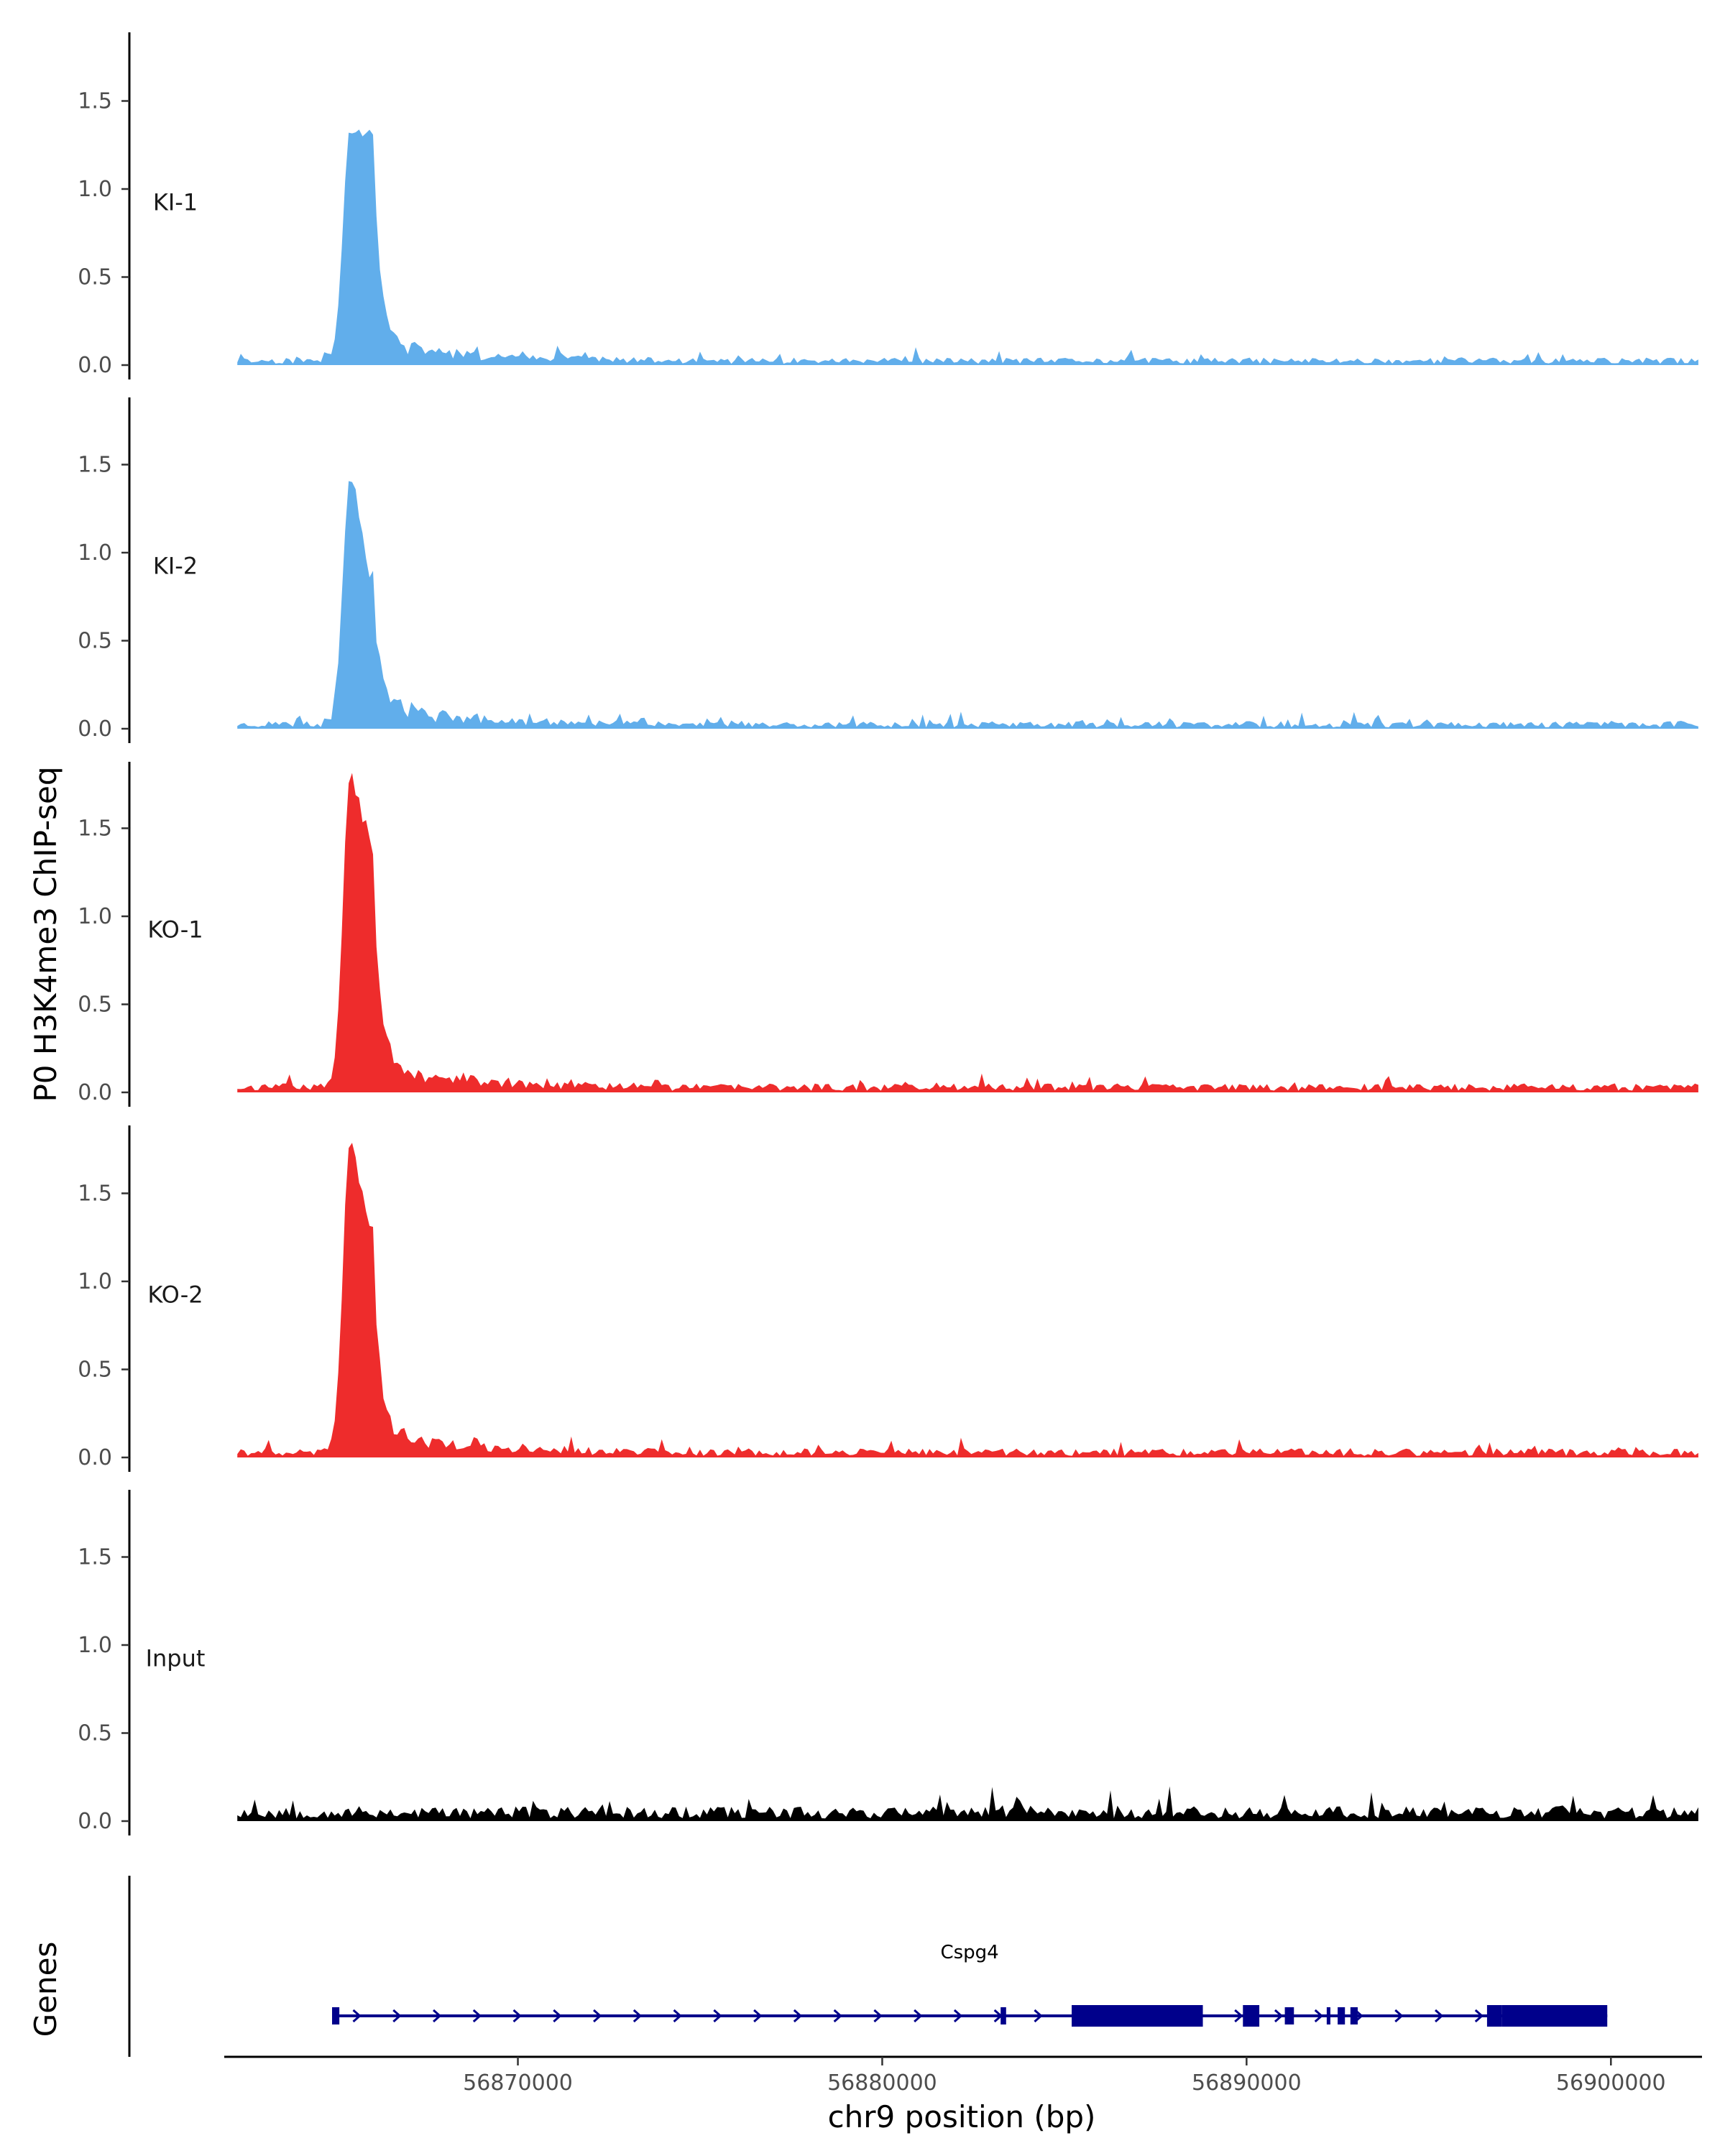 Image resolution: width=1725 pixels, height=2156 pixels. I want to click on x-axis: 56870000 56880000 56890000 56900000, so click(963, 2075).